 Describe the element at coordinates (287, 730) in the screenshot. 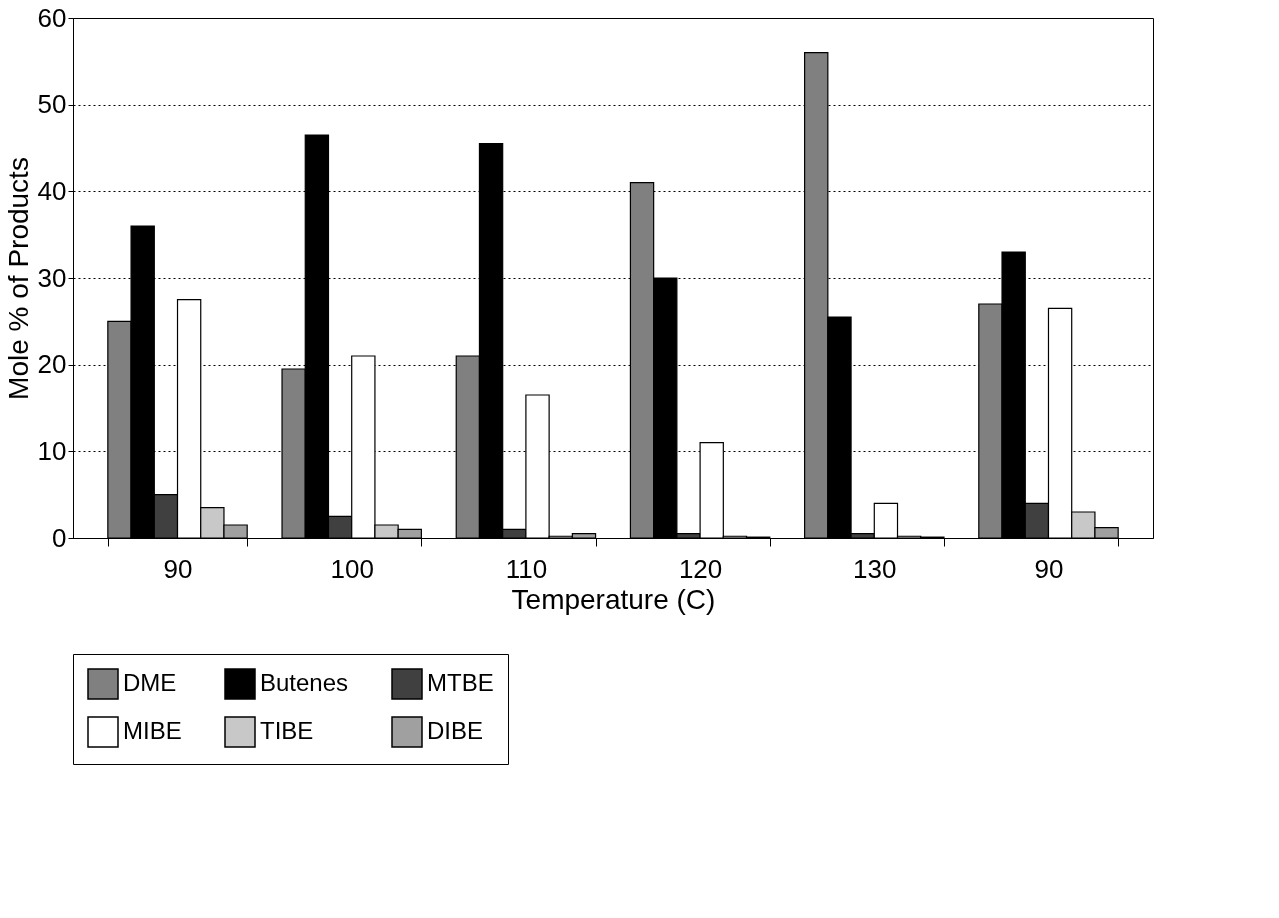

I see `legend-label: TIBE` at that location.